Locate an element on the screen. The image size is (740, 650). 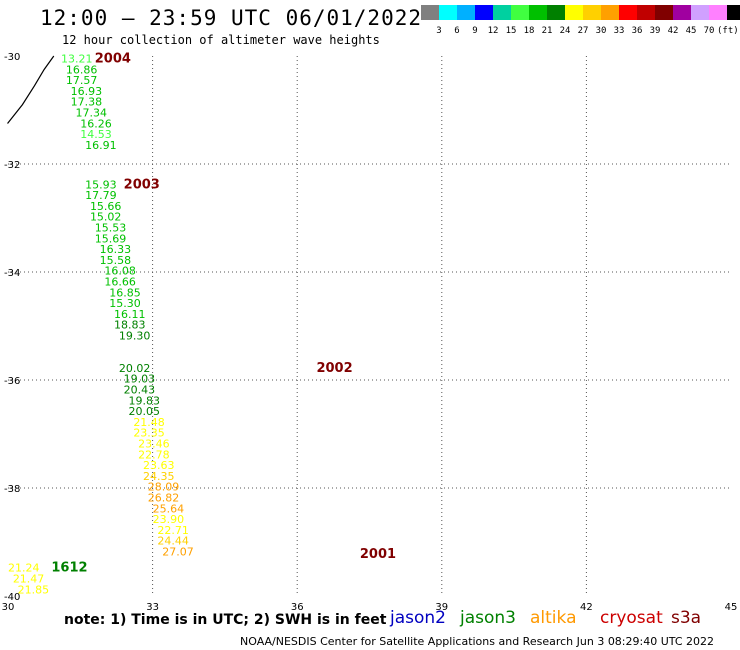
wave-height-value: 28.09 is located at coordinates (164, 487).